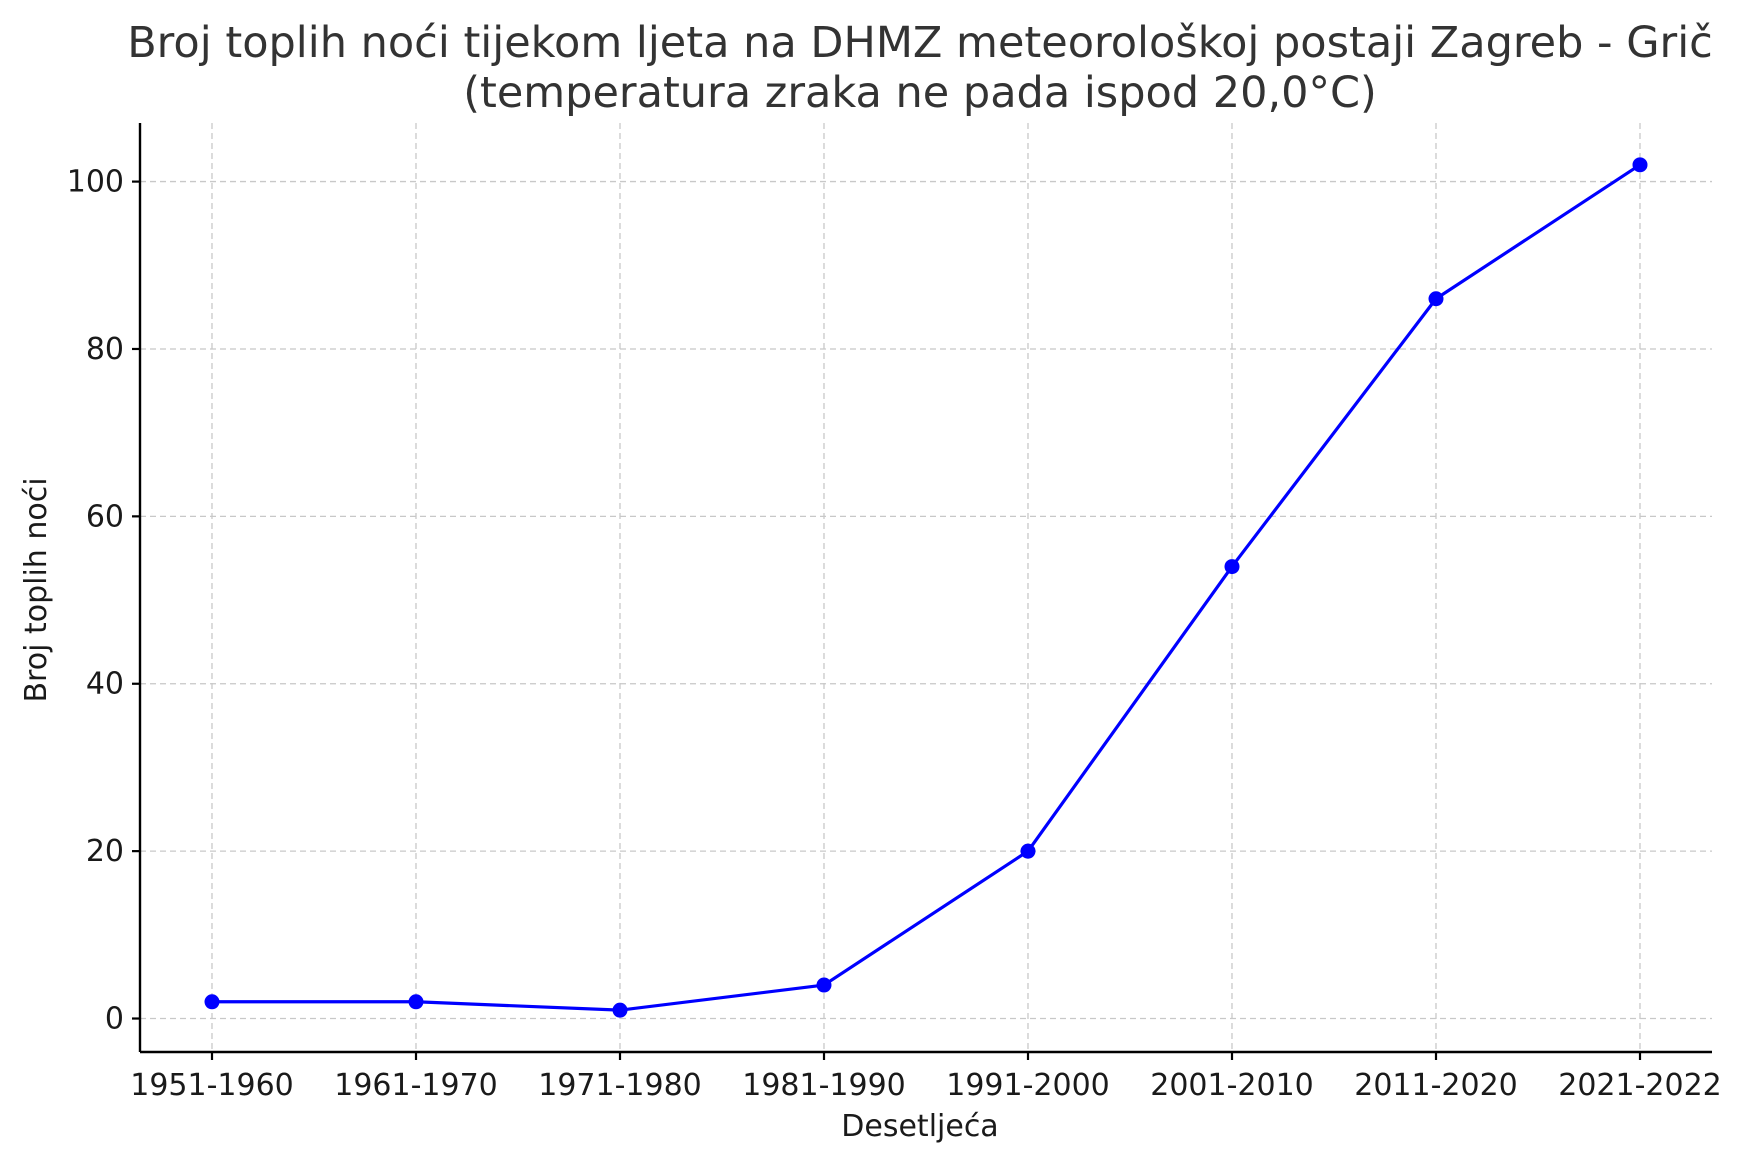 The image size is (1761, 1154). Describe the element at coordinates (114, 1019) in the screenshot. I see `y-tick-label: 0` at that location.